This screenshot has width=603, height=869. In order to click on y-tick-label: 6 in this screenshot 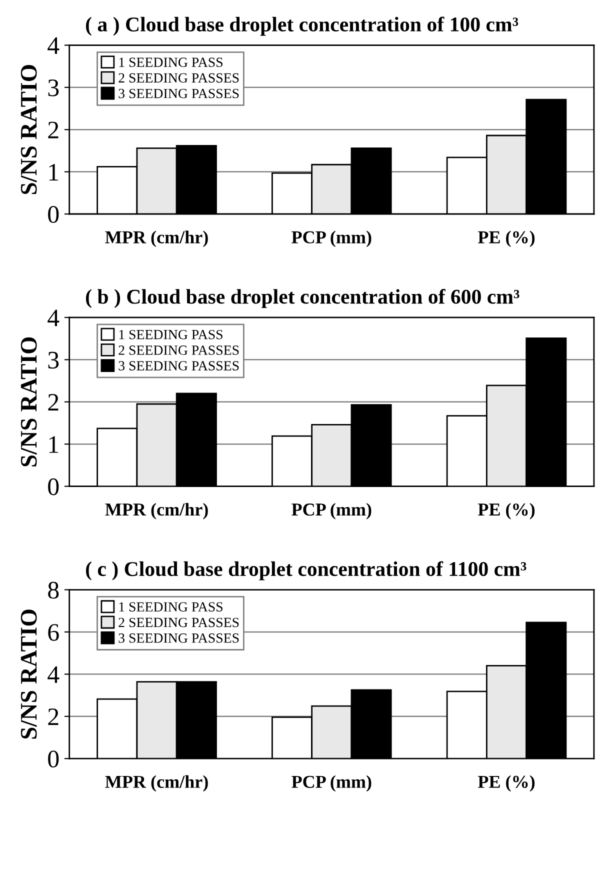, I will do `click(53, 632)`.